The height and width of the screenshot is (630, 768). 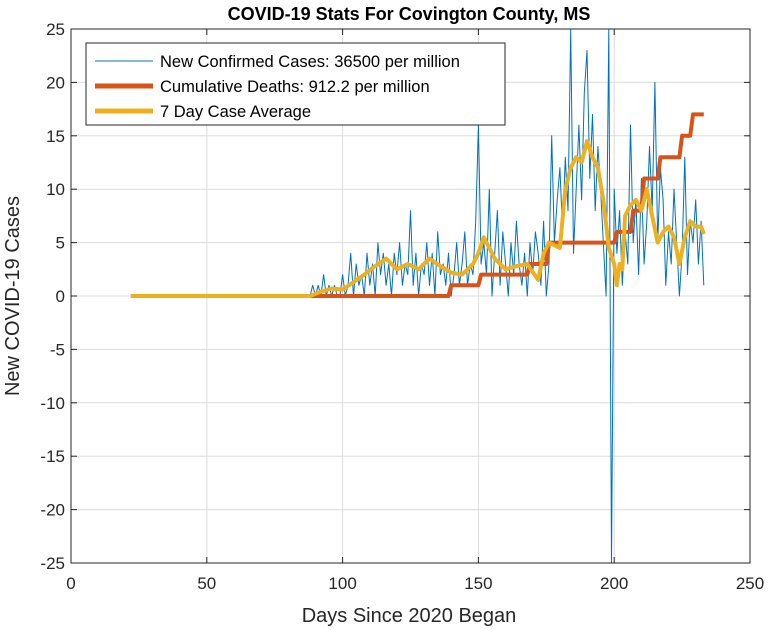 What do you see at coordinates (60, 296) in the screenshot?
I see `y-tick-label: 0` at bounding box center [60, 296].